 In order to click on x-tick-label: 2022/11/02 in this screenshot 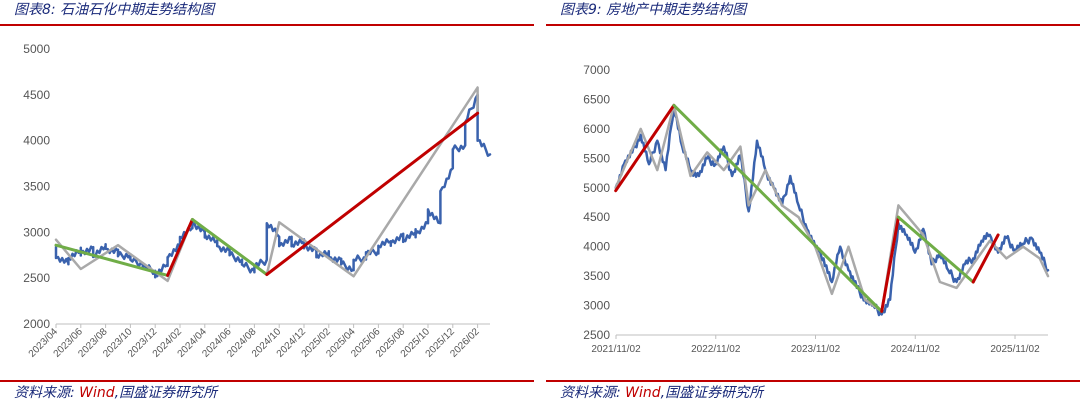, I will do `click(716, 349)`.